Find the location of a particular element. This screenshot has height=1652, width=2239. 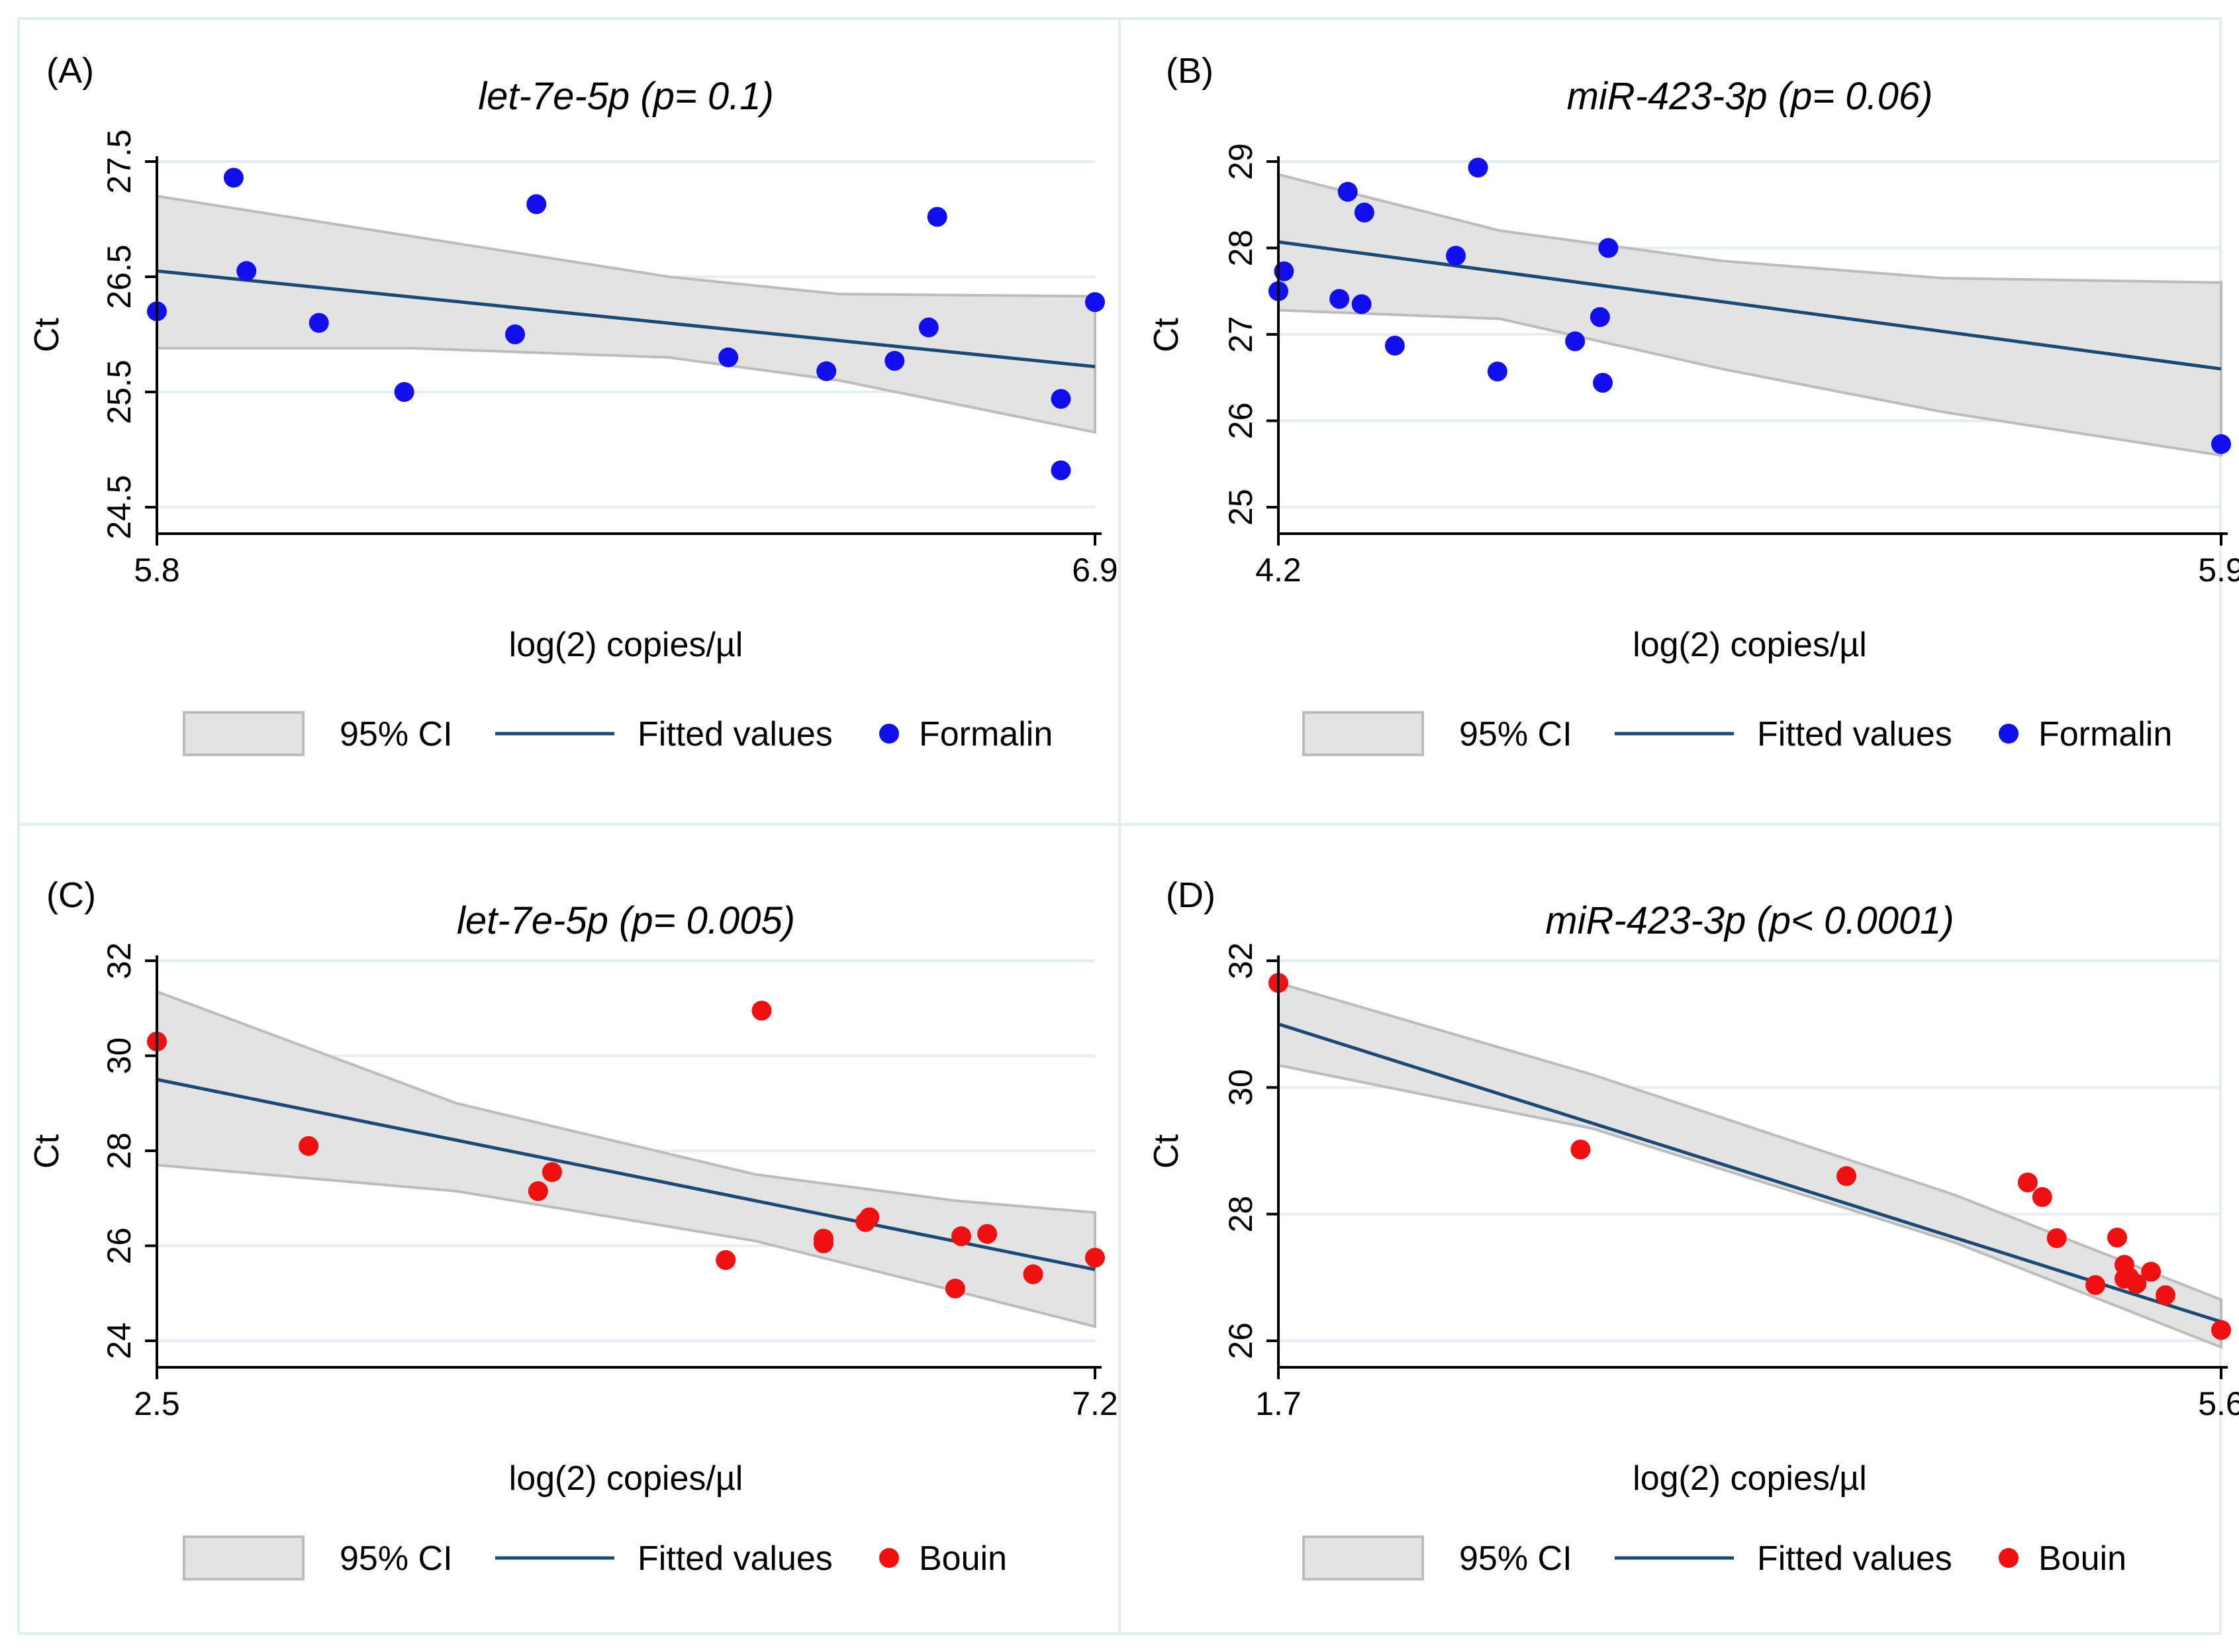

y-tick-label: 26.5 is located at coordinates (119, 276).